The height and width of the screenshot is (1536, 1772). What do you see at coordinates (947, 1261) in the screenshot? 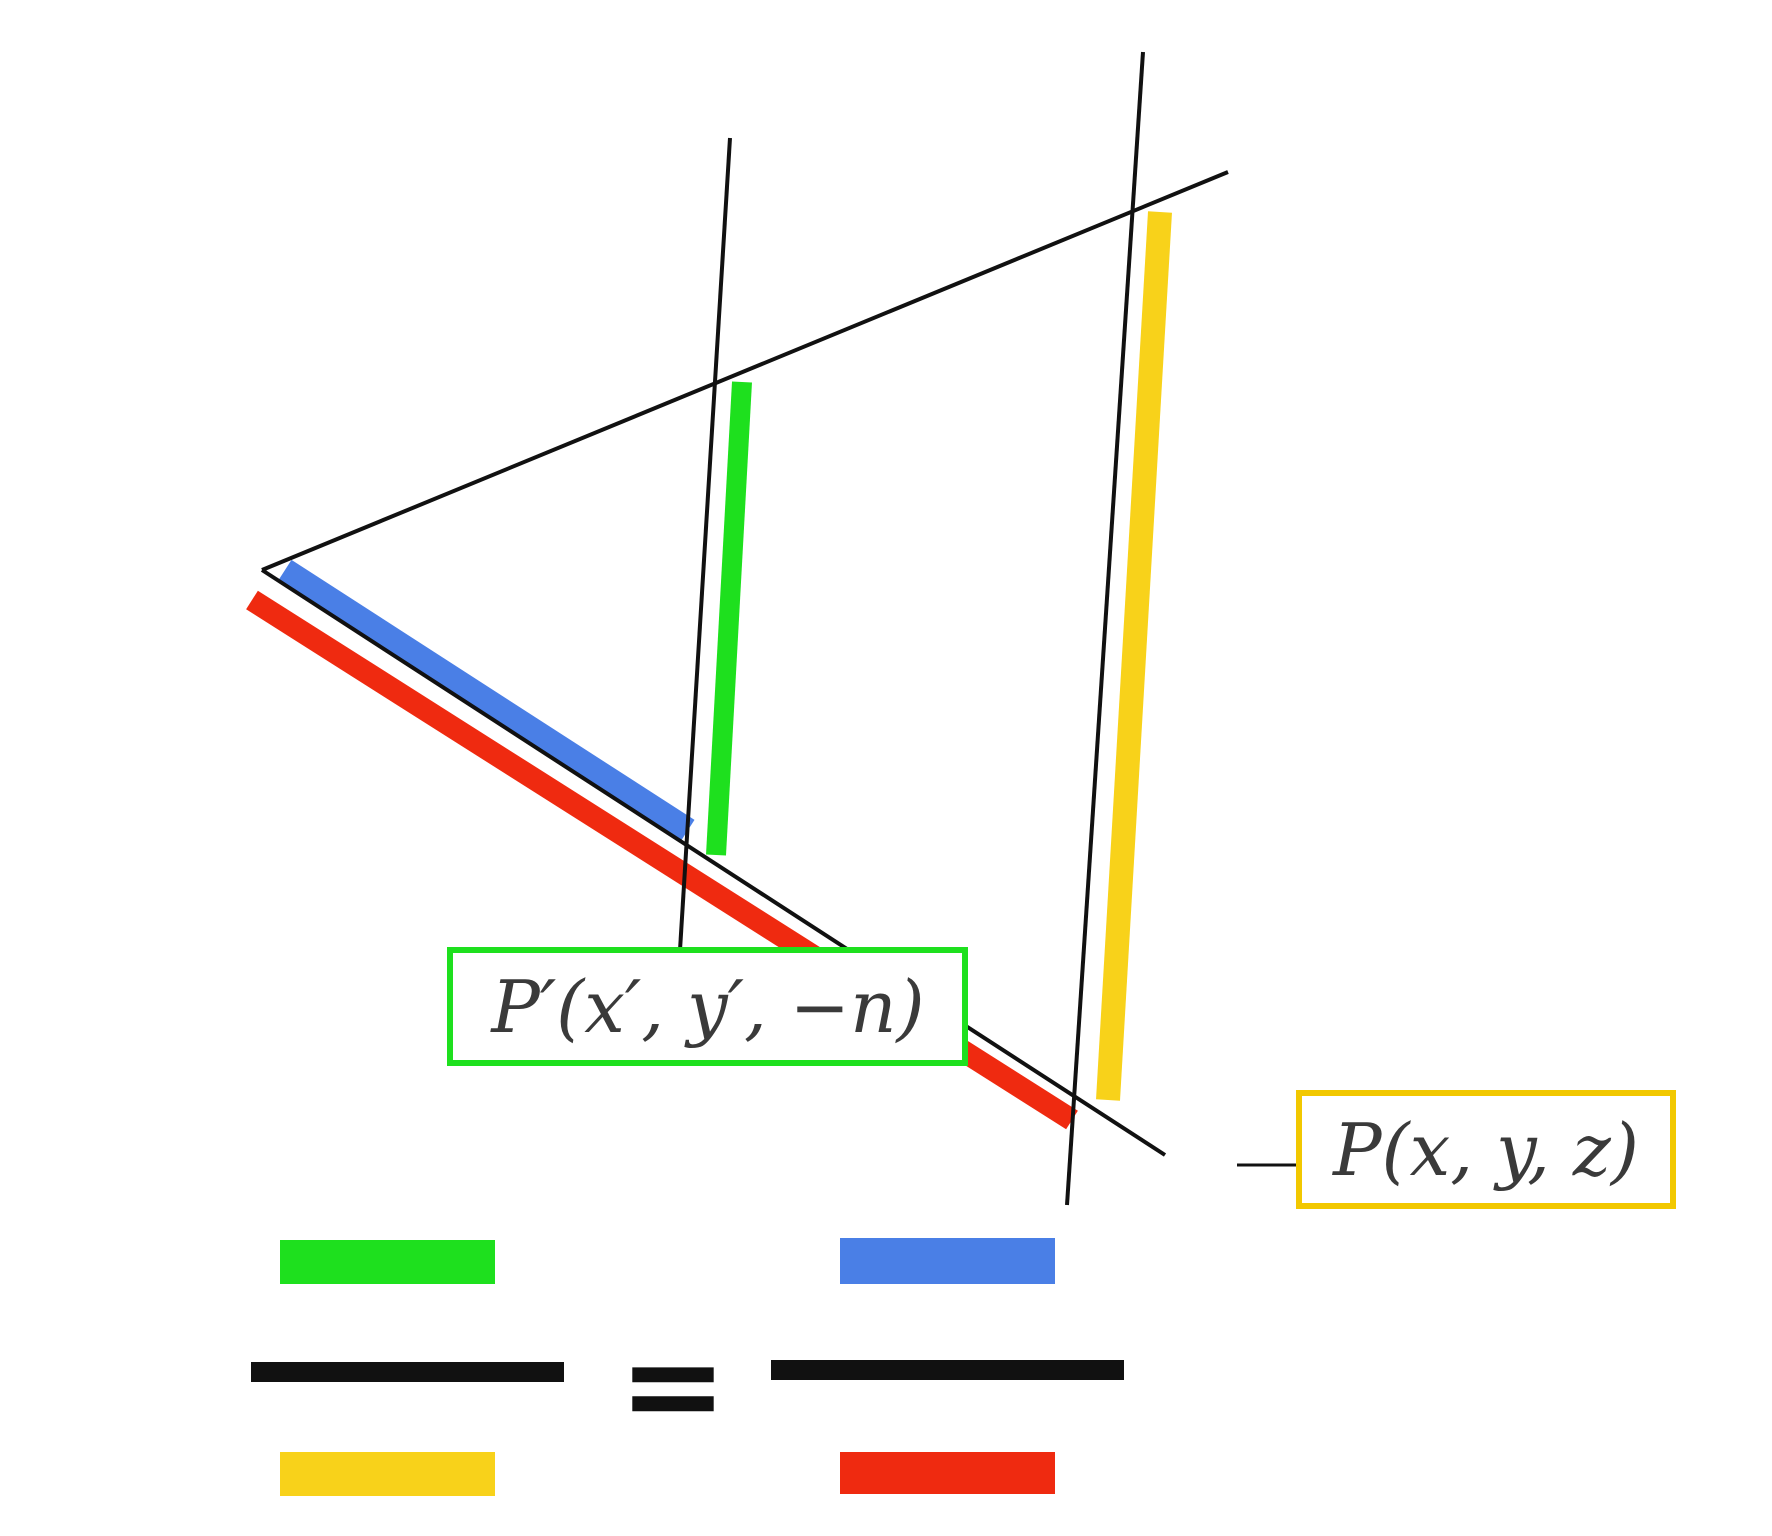
I see `equation-blue-swatch` at bounding box center [947, 1261].